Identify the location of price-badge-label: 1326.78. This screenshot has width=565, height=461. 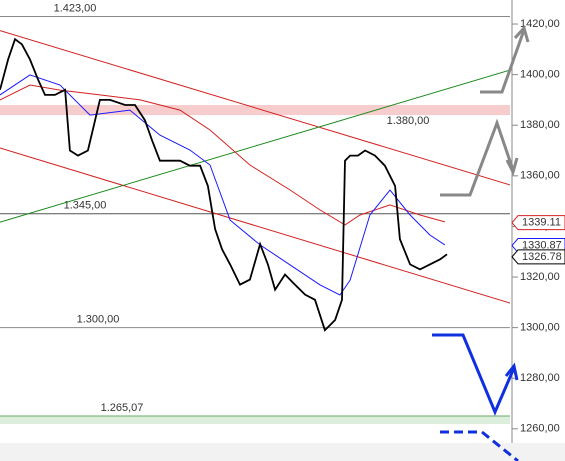
(542, 257).